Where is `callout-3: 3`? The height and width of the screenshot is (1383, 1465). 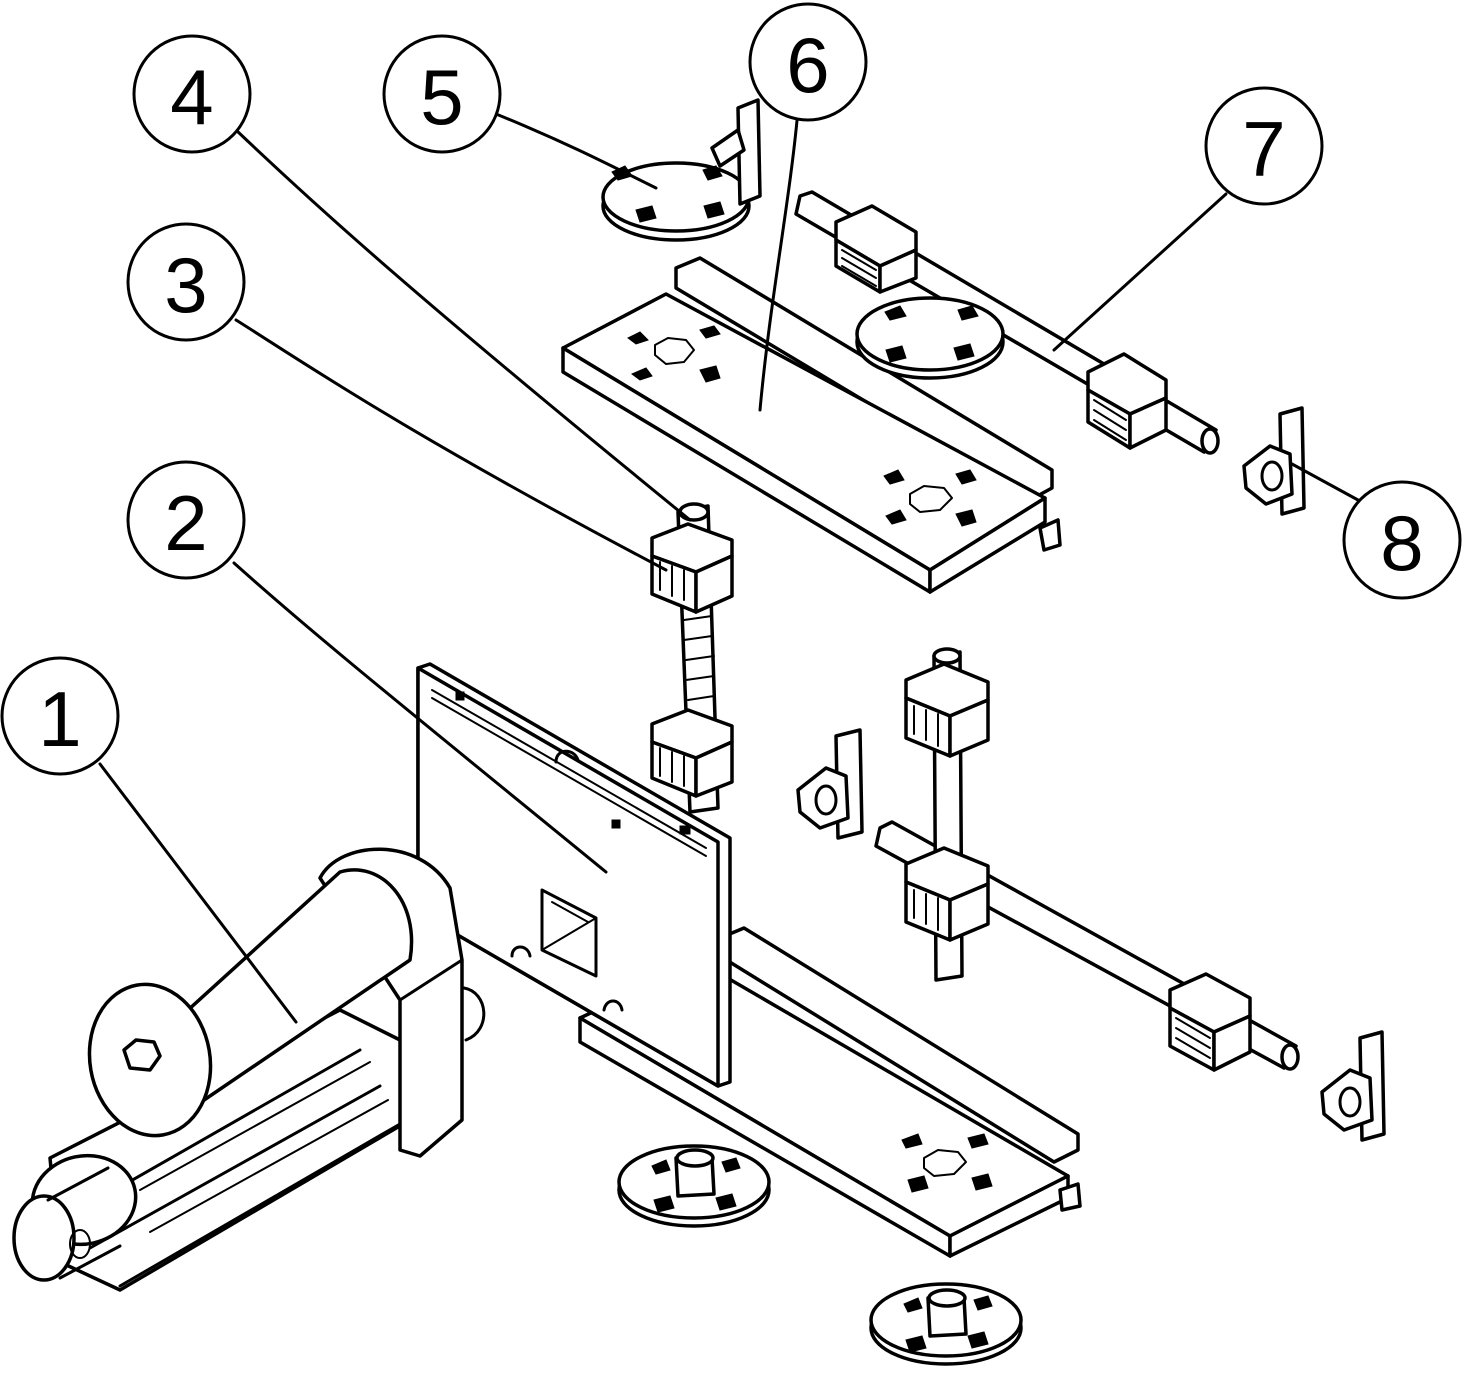
callout-3: 3 is located at coordinates (186, 282).